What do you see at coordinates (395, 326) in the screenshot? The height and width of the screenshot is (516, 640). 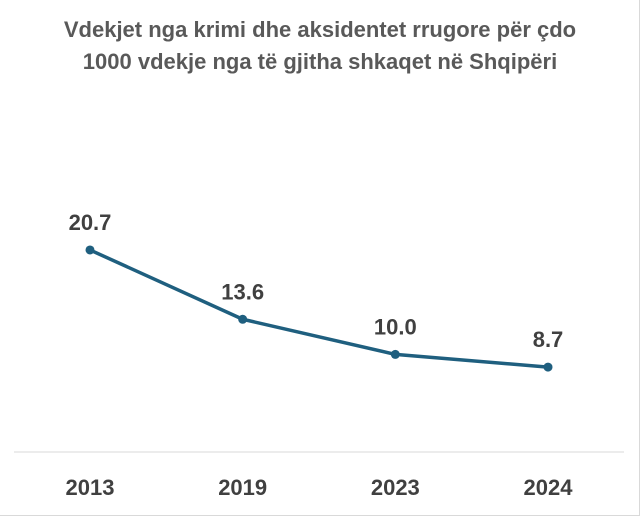 I see `data-label: 10.0` at bounding box center [395, 326].